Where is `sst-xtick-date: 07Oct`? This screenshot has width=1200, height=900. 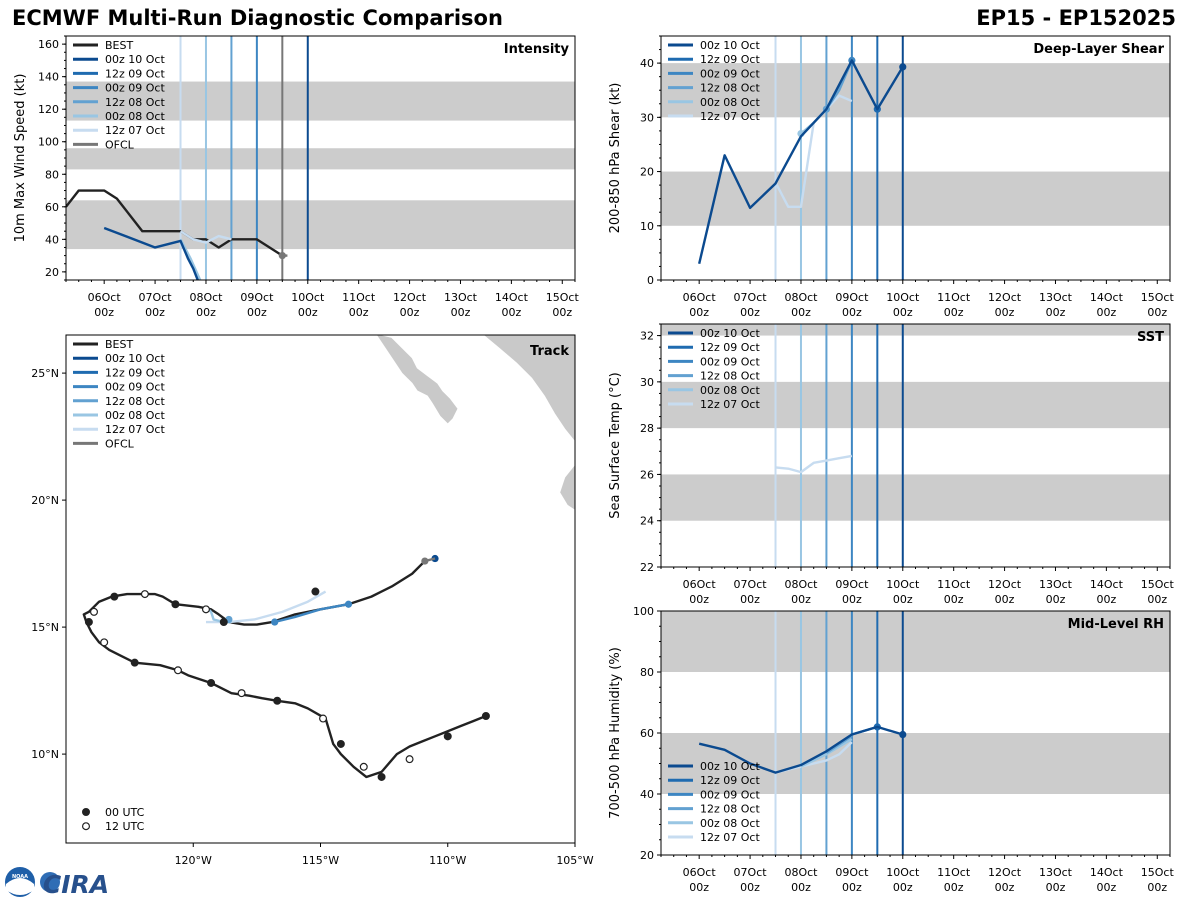
sst-xtick-date: 07Oct is located at coordinates (751, 584).